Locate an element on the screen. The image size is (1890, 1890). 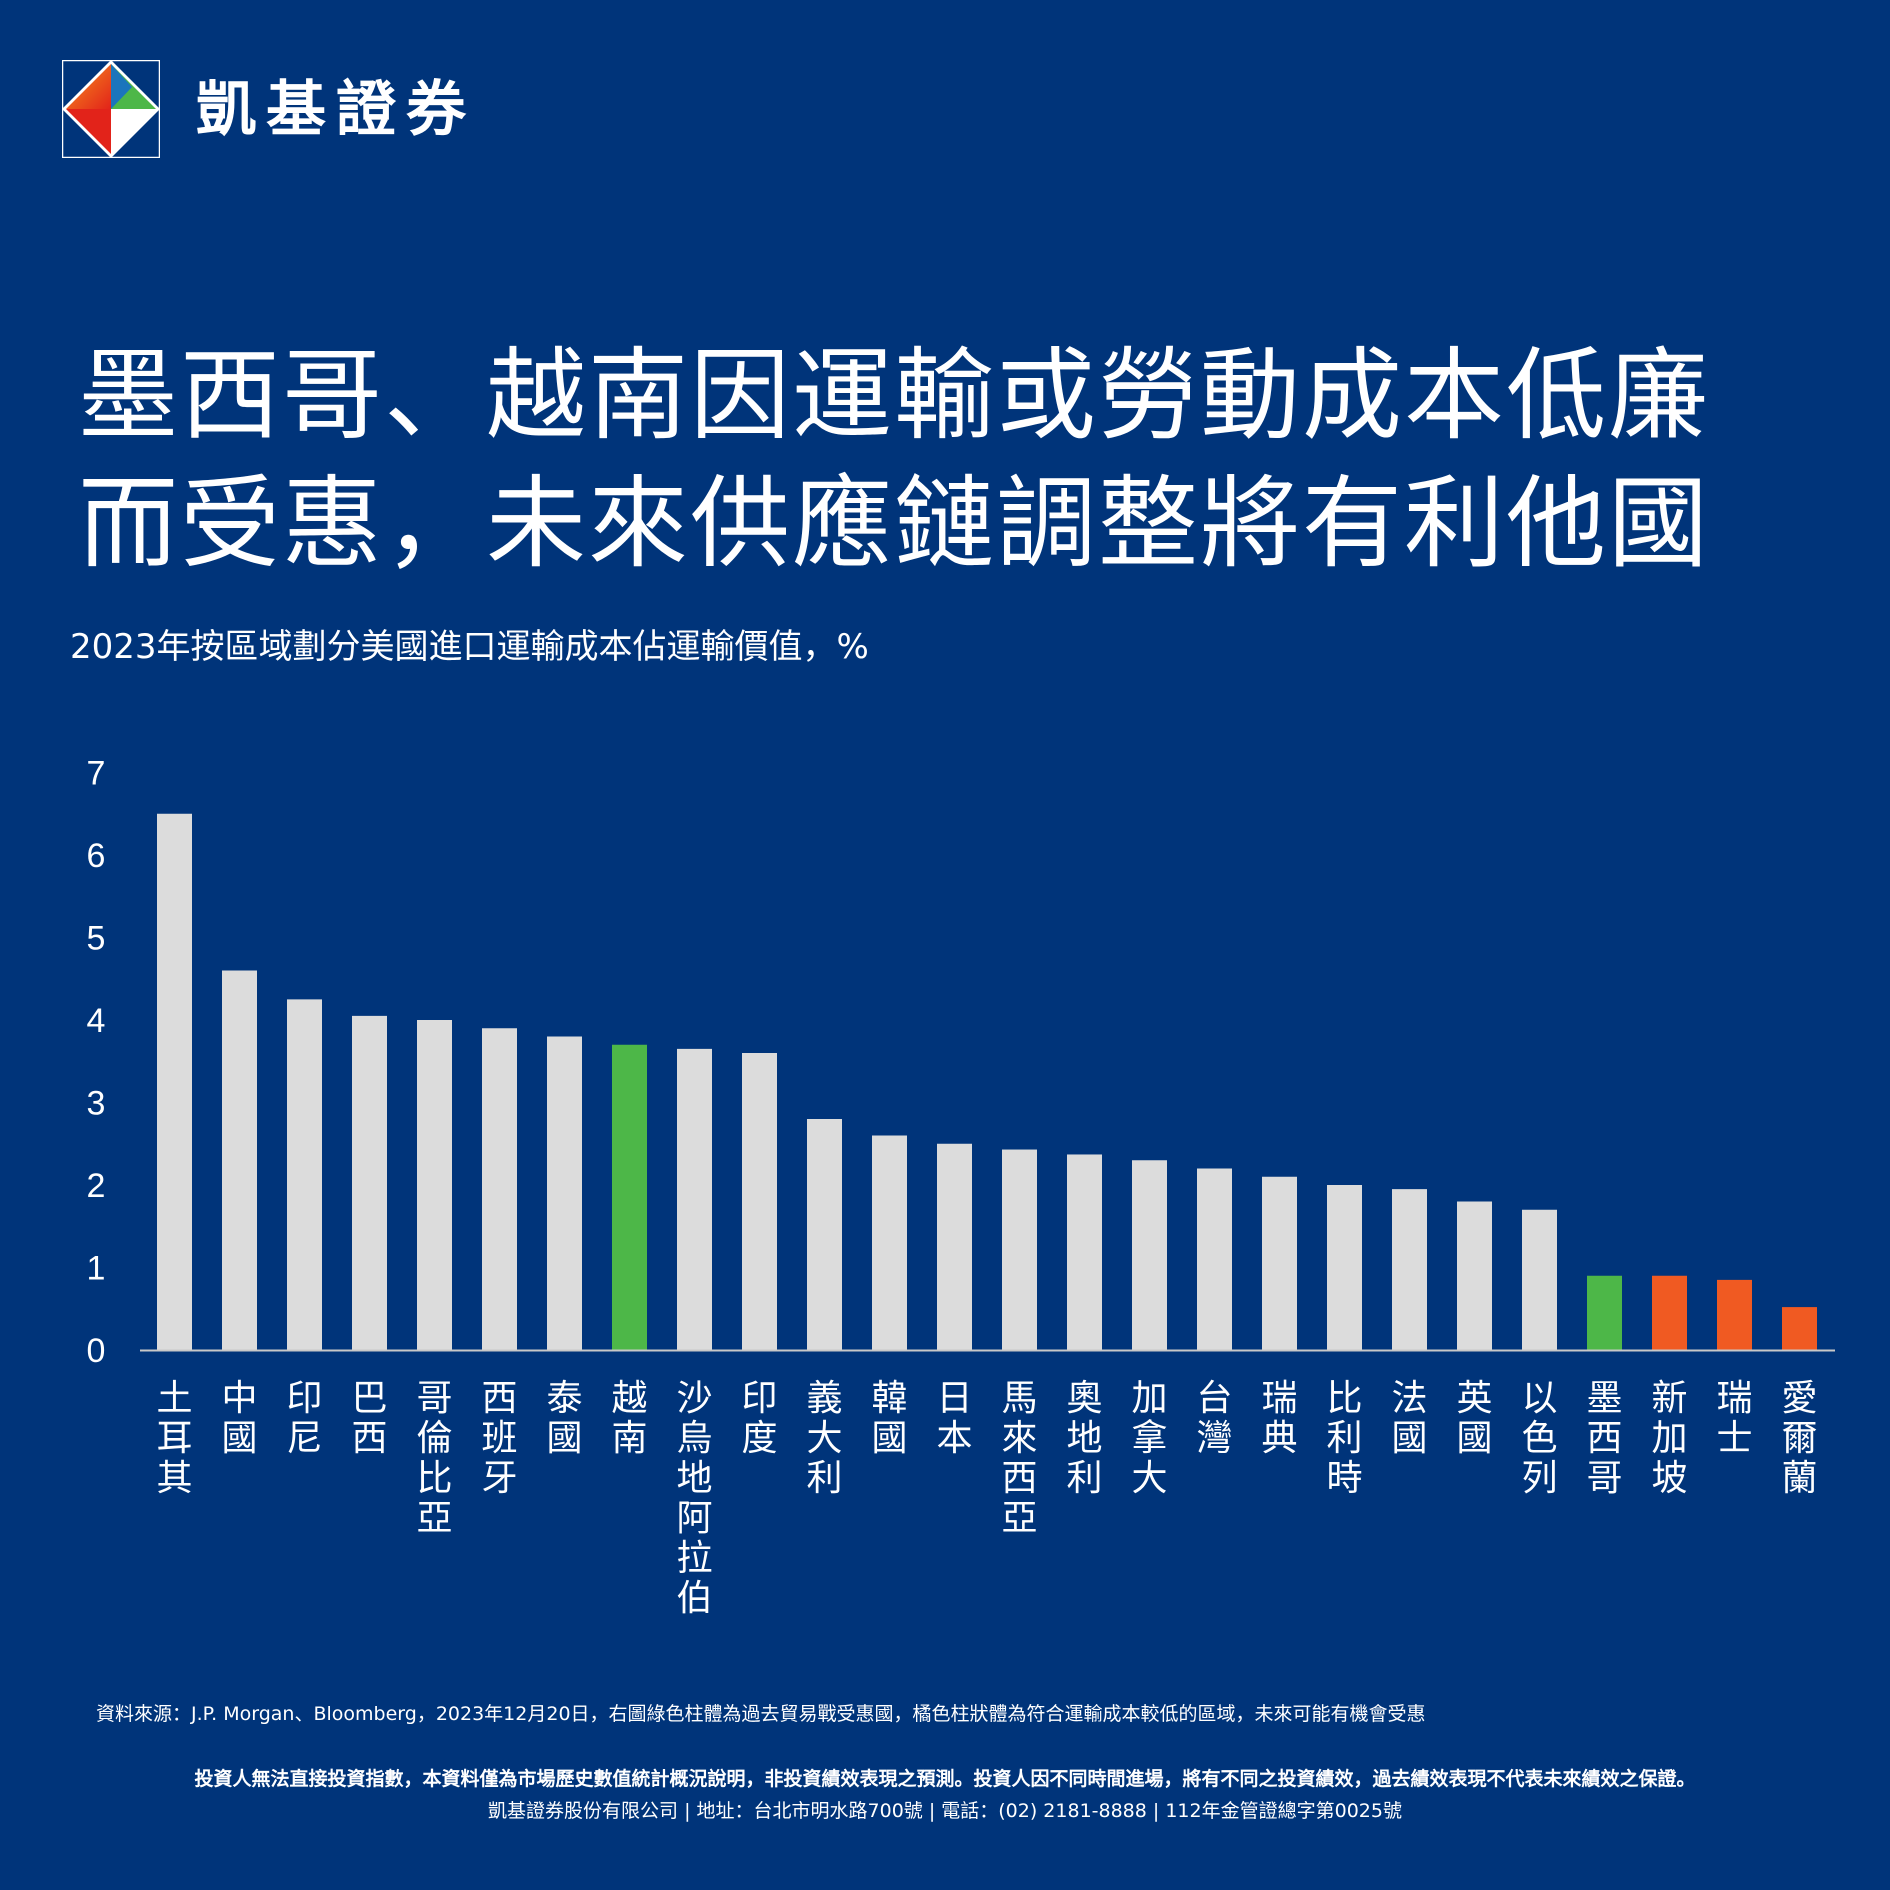
x-tick-label: 哥倫比亞 is located at coordinates (434, 1458).